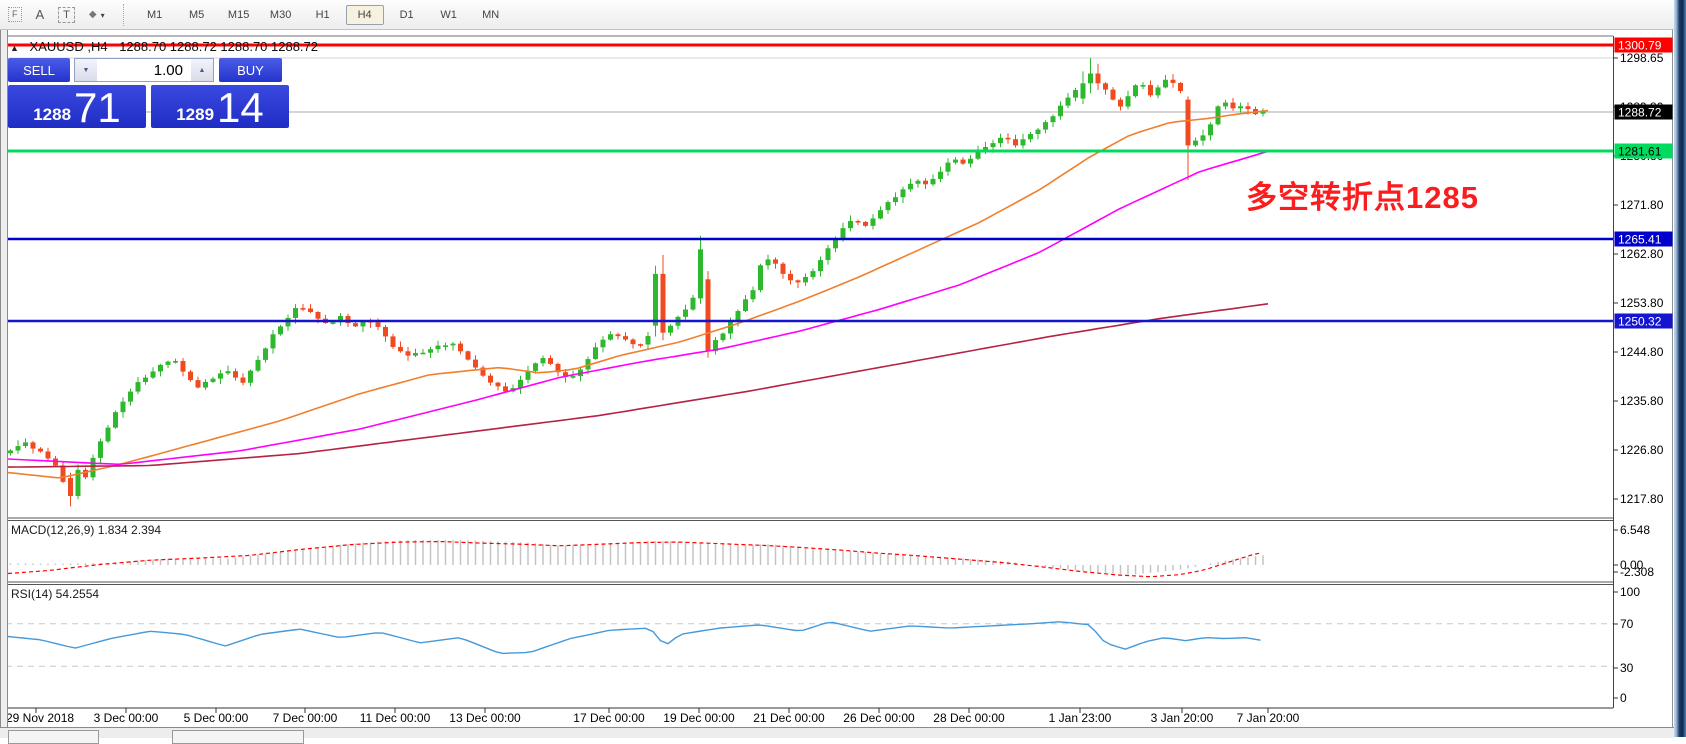  Describe the element at coordinates (1637, 572) in the screenshot. I see `macd-tick-label: -2.308` at that location.